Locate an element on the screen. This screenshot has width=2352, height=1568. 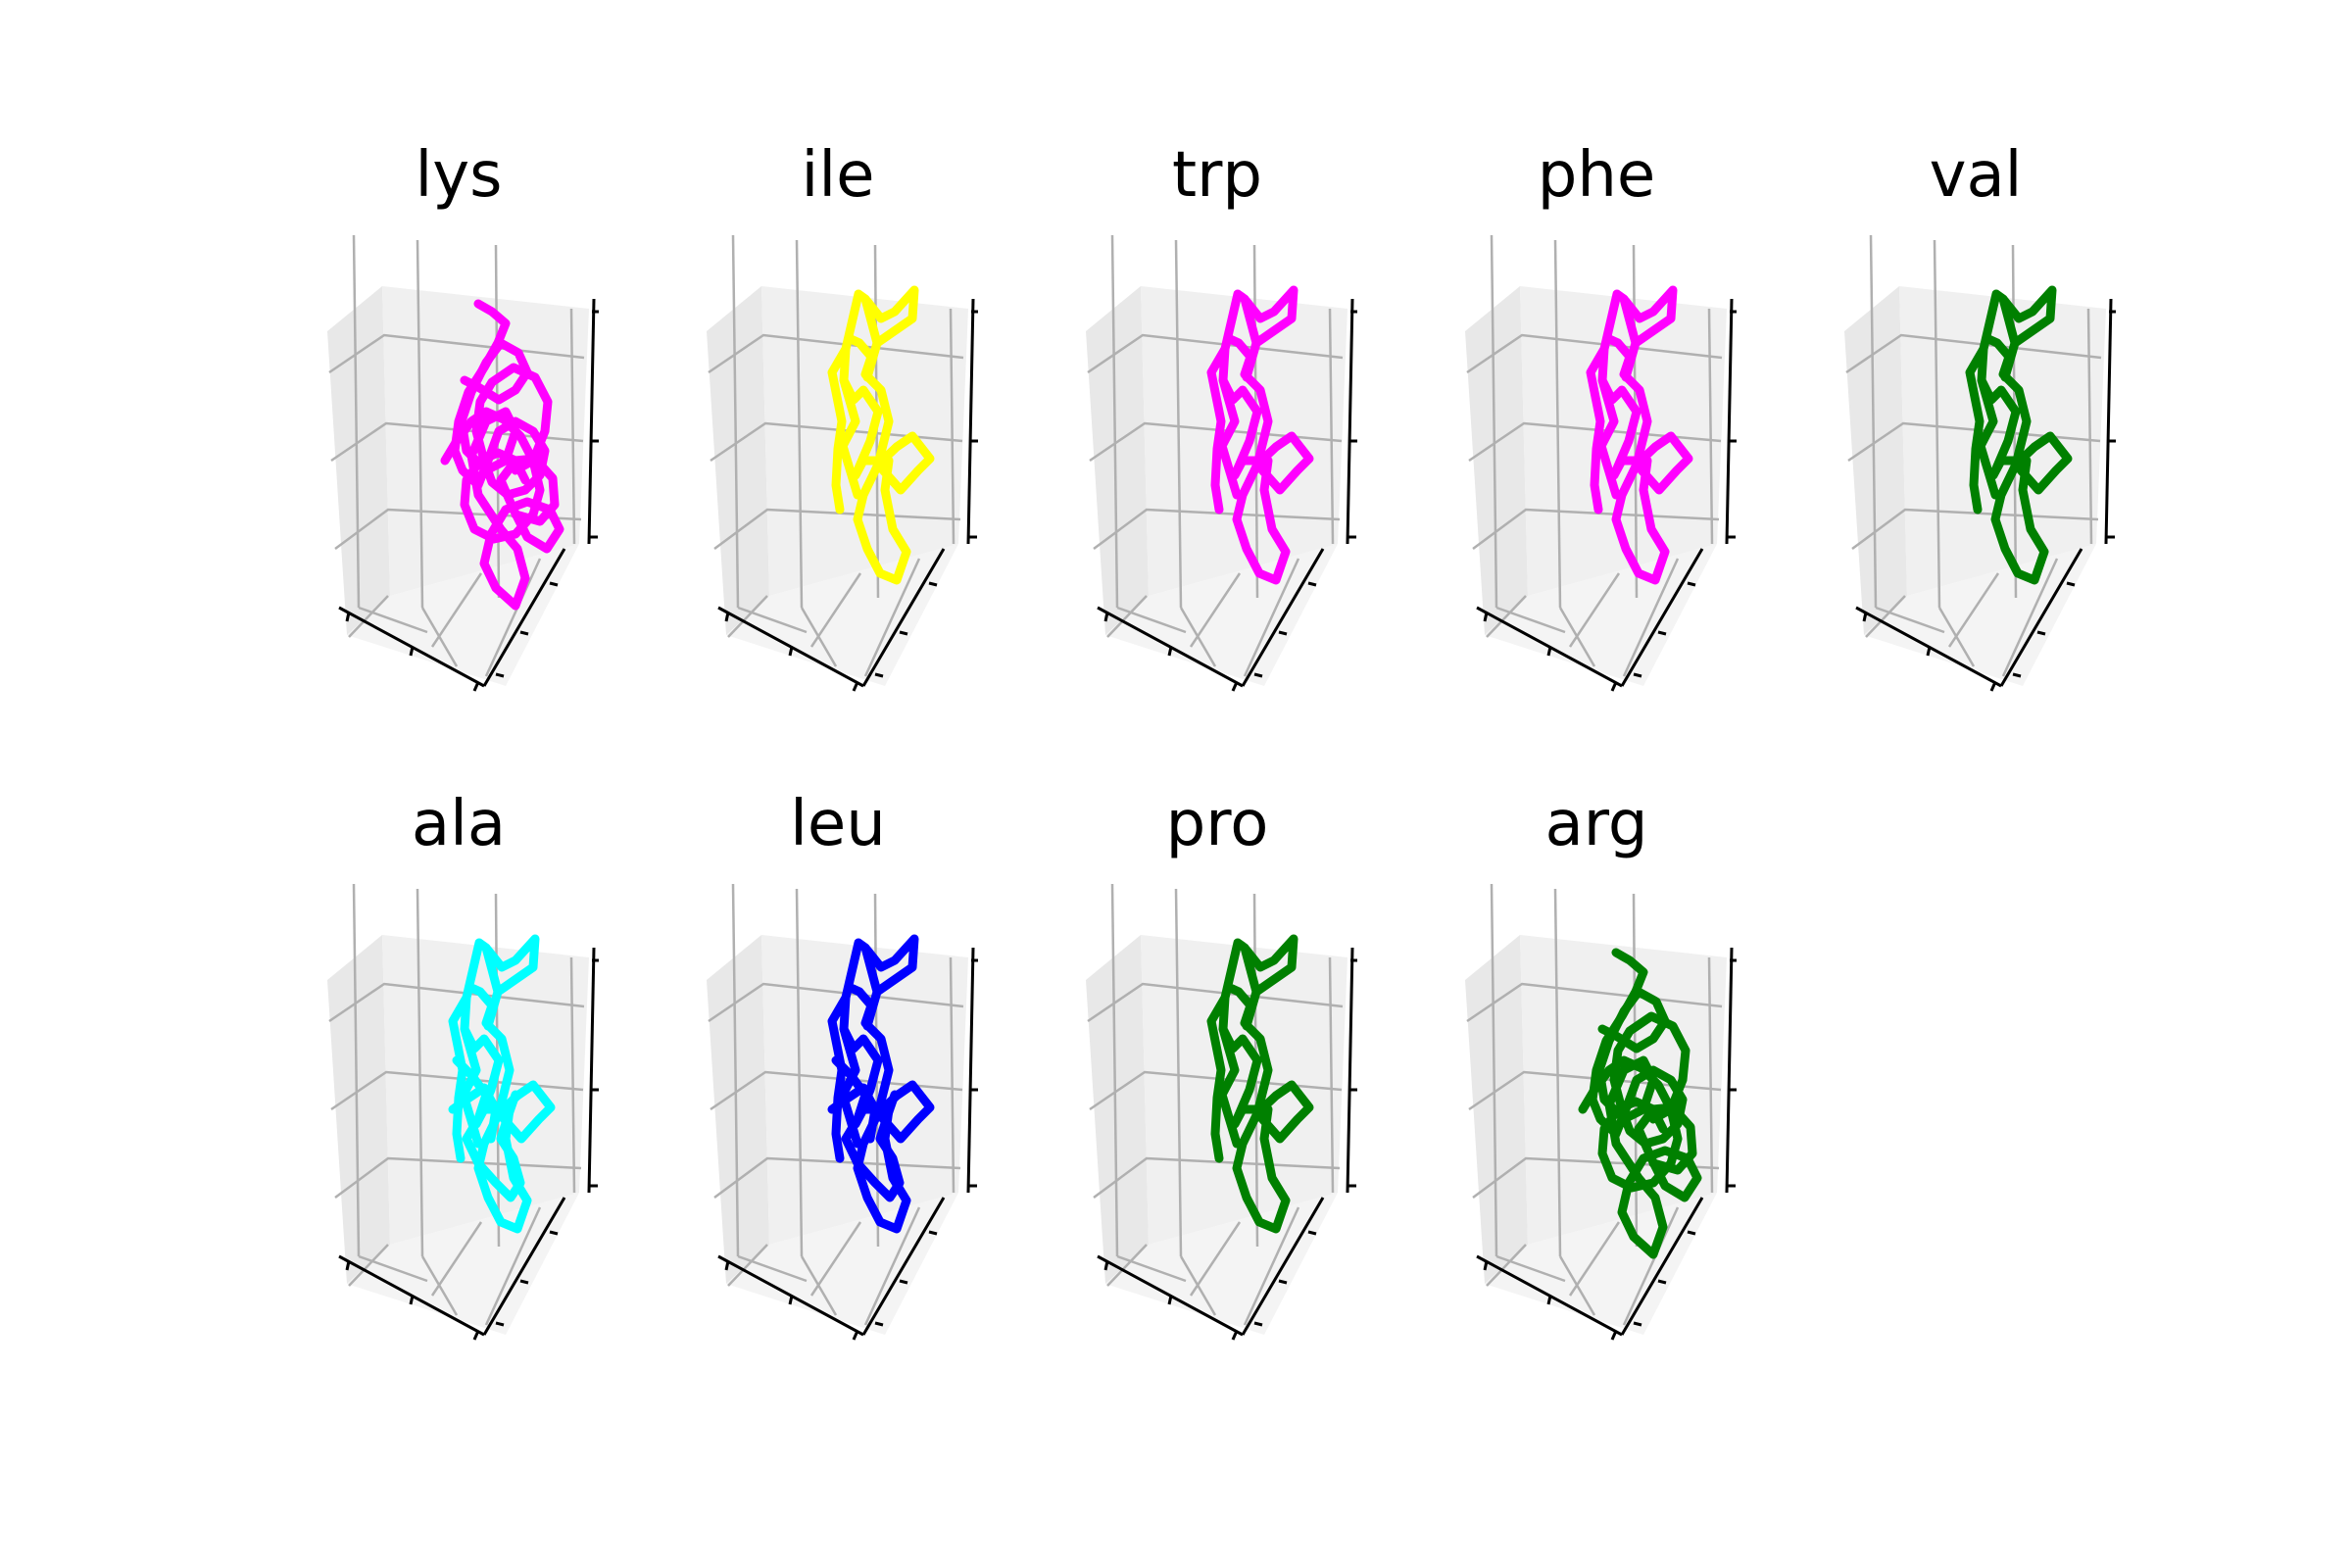
subplot-title: pro is located at coordinates (1217, 824).